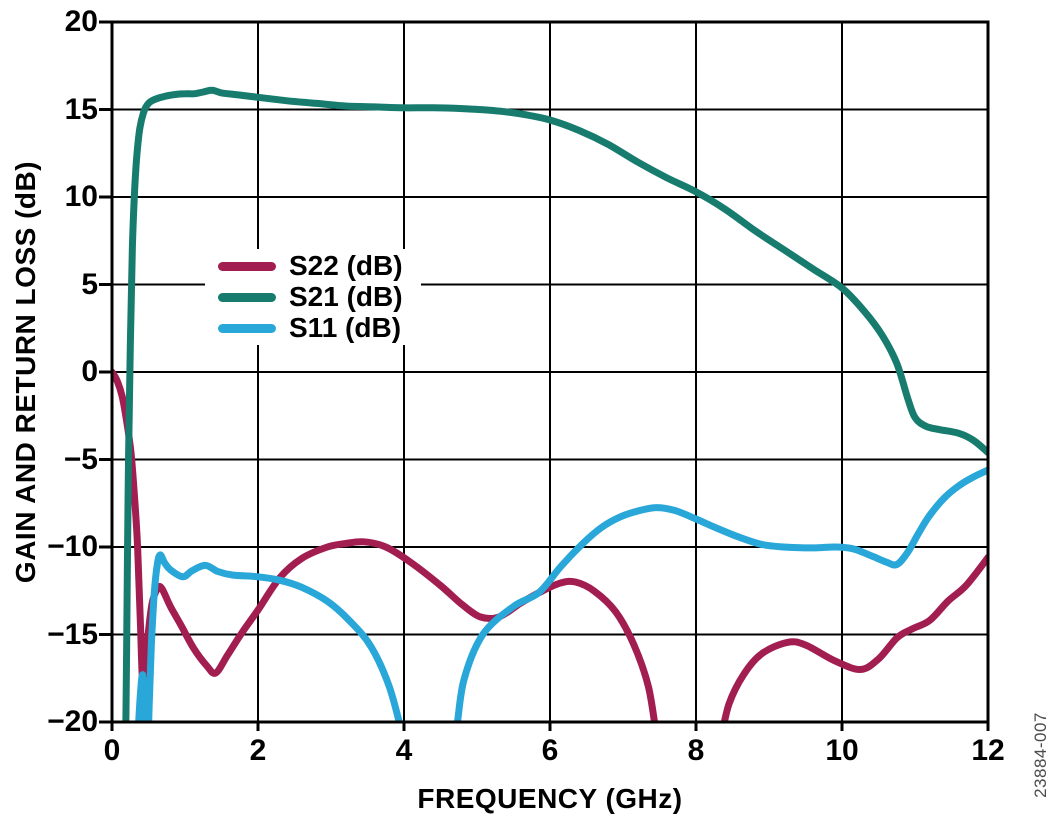 The width and height of the screenshot is (1063, 835). What do you see at coordinates (247, 328) in the screenshot?
I see `s11-line-swatch` at bounding box center [247, 328].